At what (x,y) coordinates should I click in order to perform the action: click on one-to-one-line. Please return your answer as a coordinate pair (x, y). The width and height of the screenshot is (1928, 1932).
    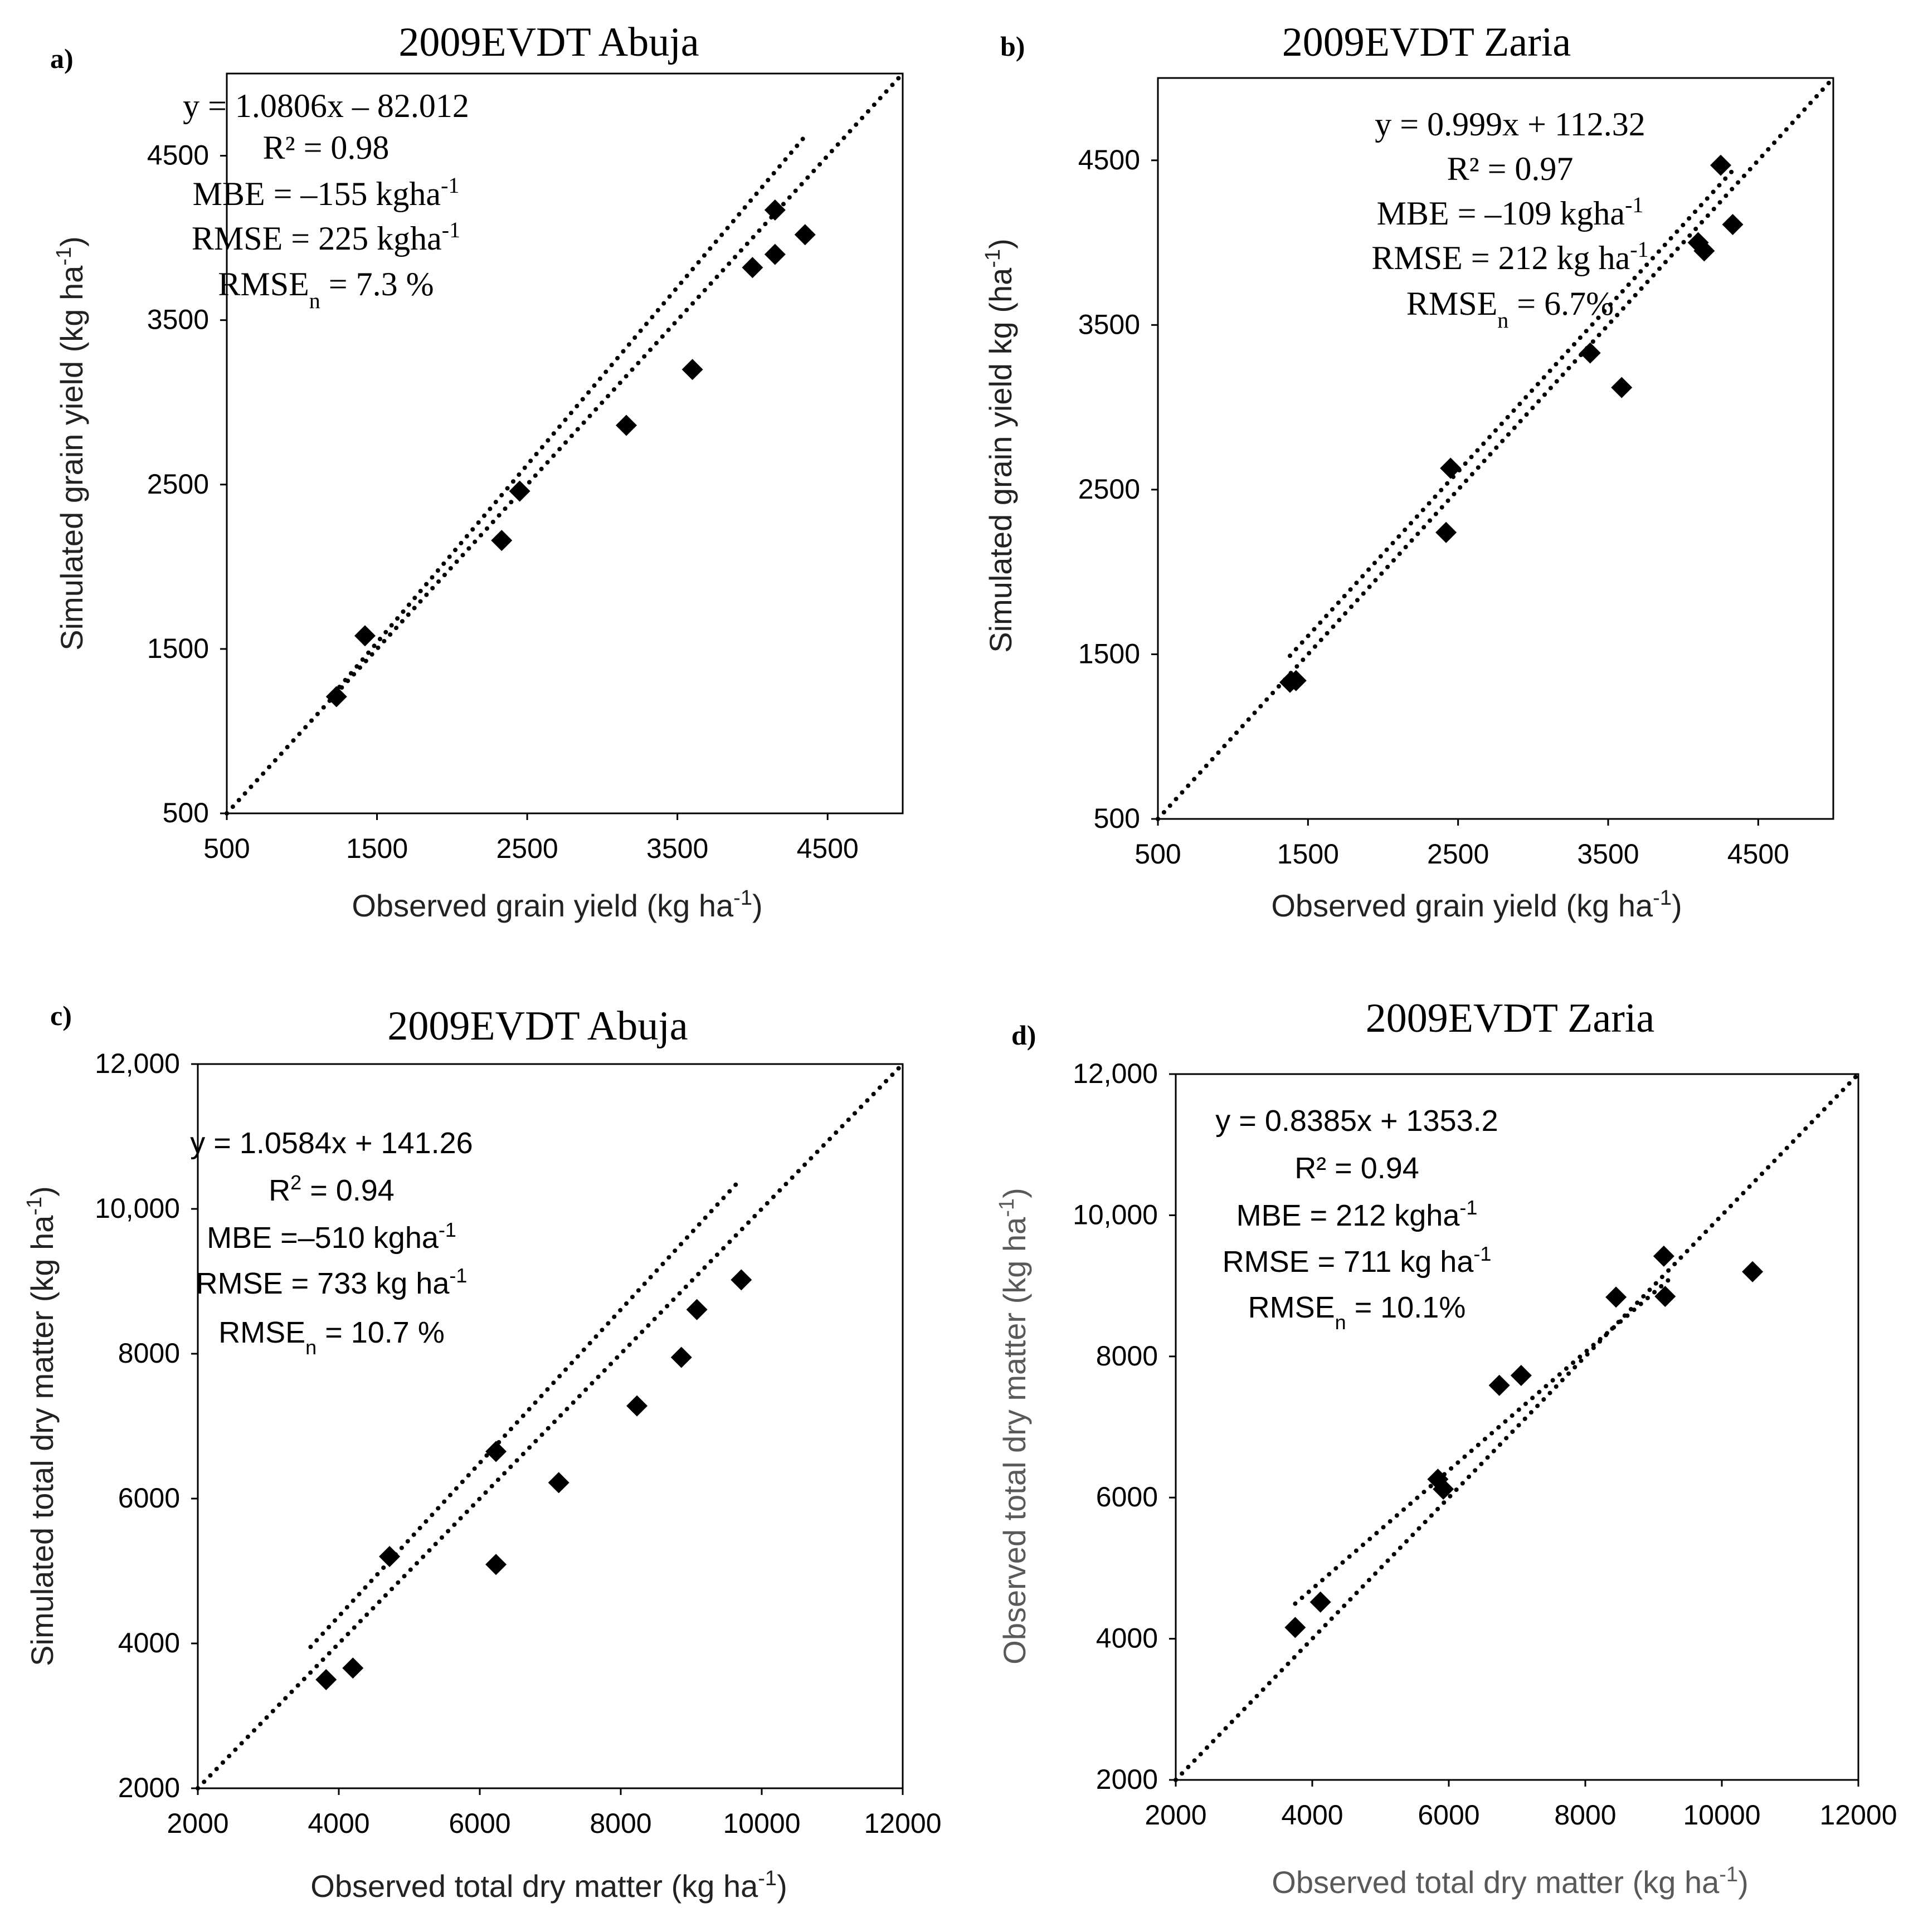
    Looking at the image, I should click on (1518, 1427).